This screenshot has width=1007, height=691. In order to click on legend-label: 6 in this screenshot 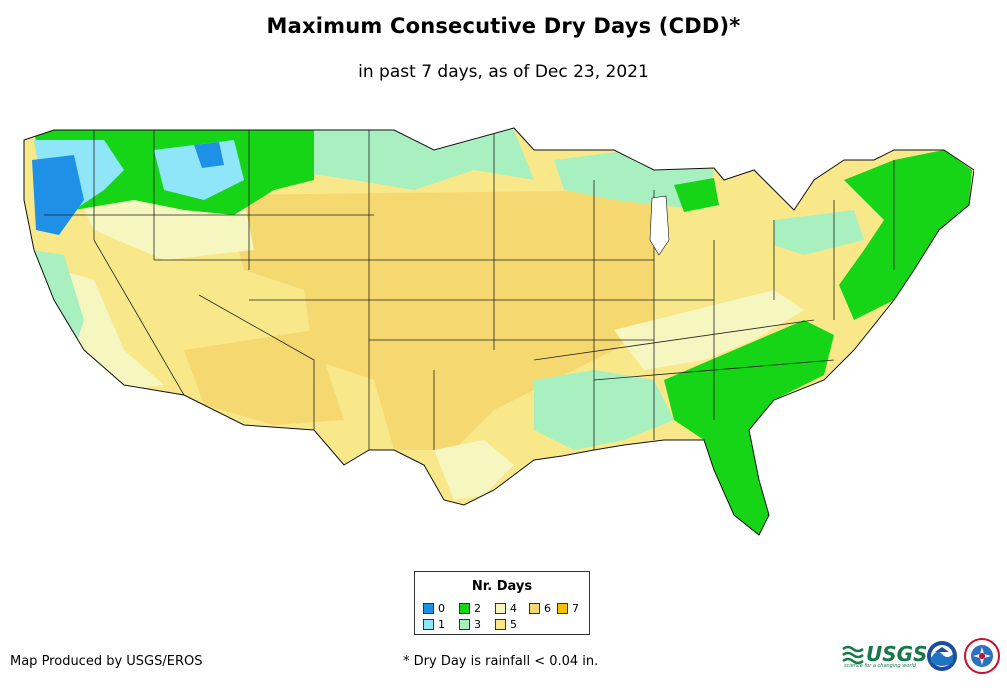, I will do `click(547, 608)`.